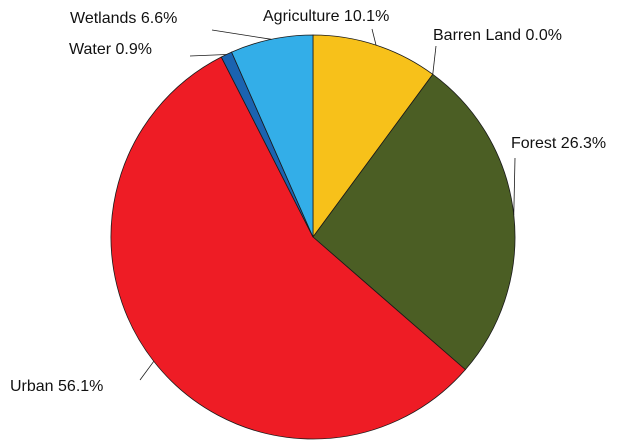 This screenshot has height=440, width=639. I want to click on label-agriculture: Agriculture 10.1%, so click(326, 16).